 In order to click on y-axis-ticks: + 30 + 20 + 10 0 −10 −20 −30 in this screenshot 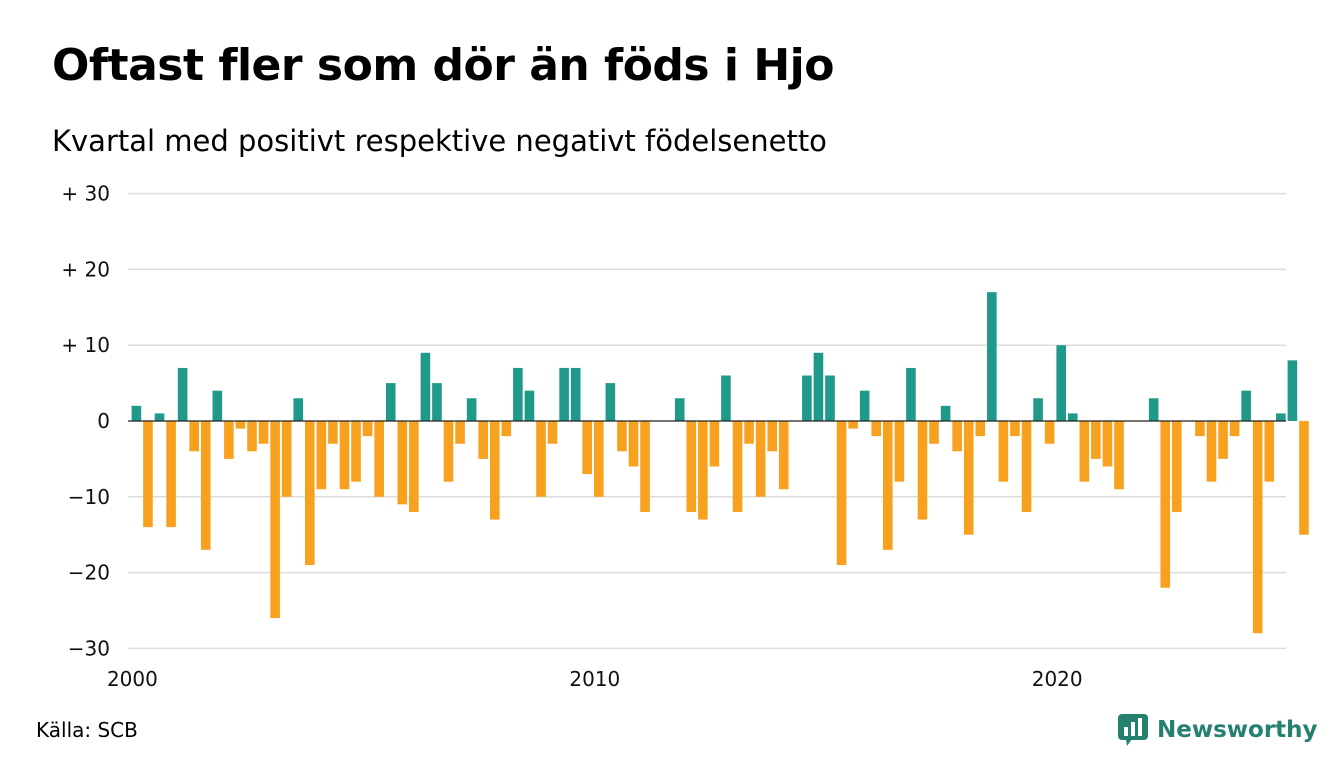, I will do `click(85, 421)`.